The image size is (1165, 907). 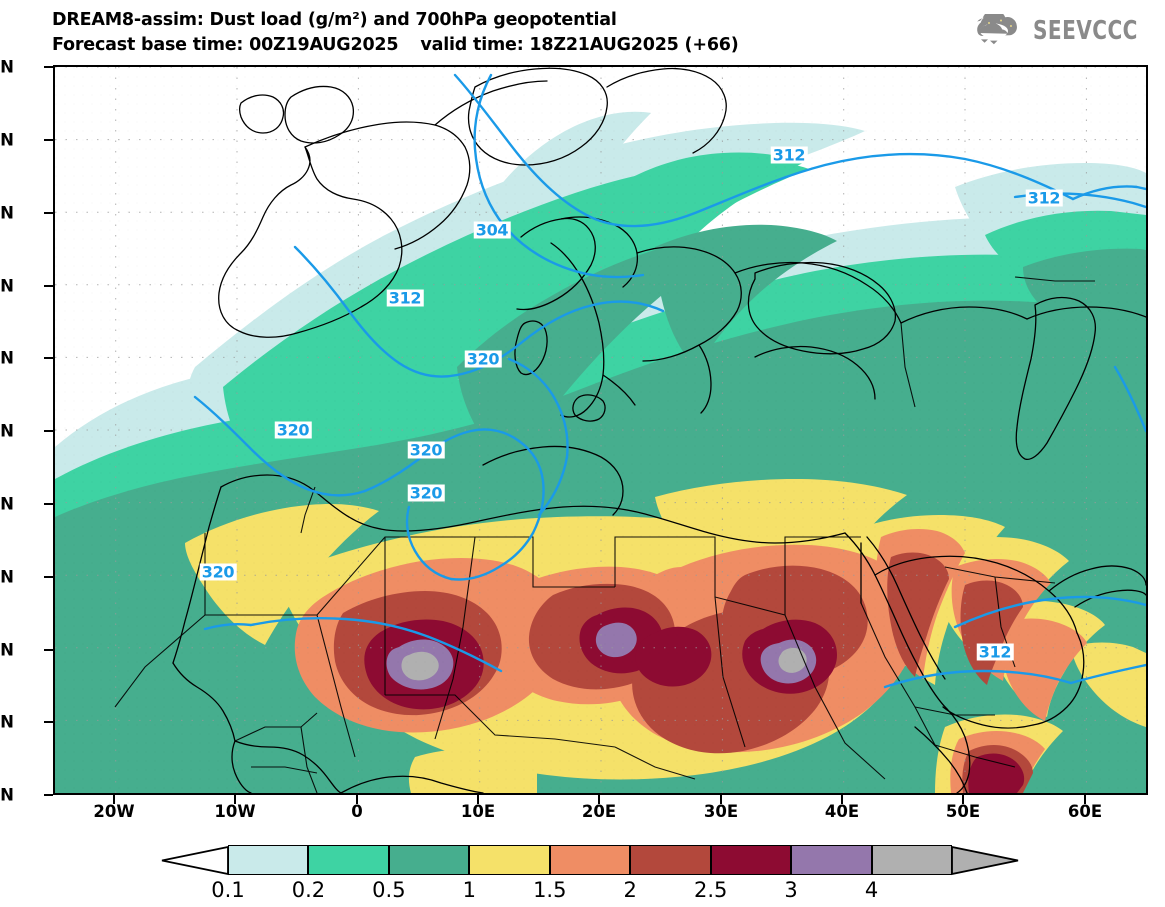 I want to click on contour-label-304: 304, so click(x=492, y=230).